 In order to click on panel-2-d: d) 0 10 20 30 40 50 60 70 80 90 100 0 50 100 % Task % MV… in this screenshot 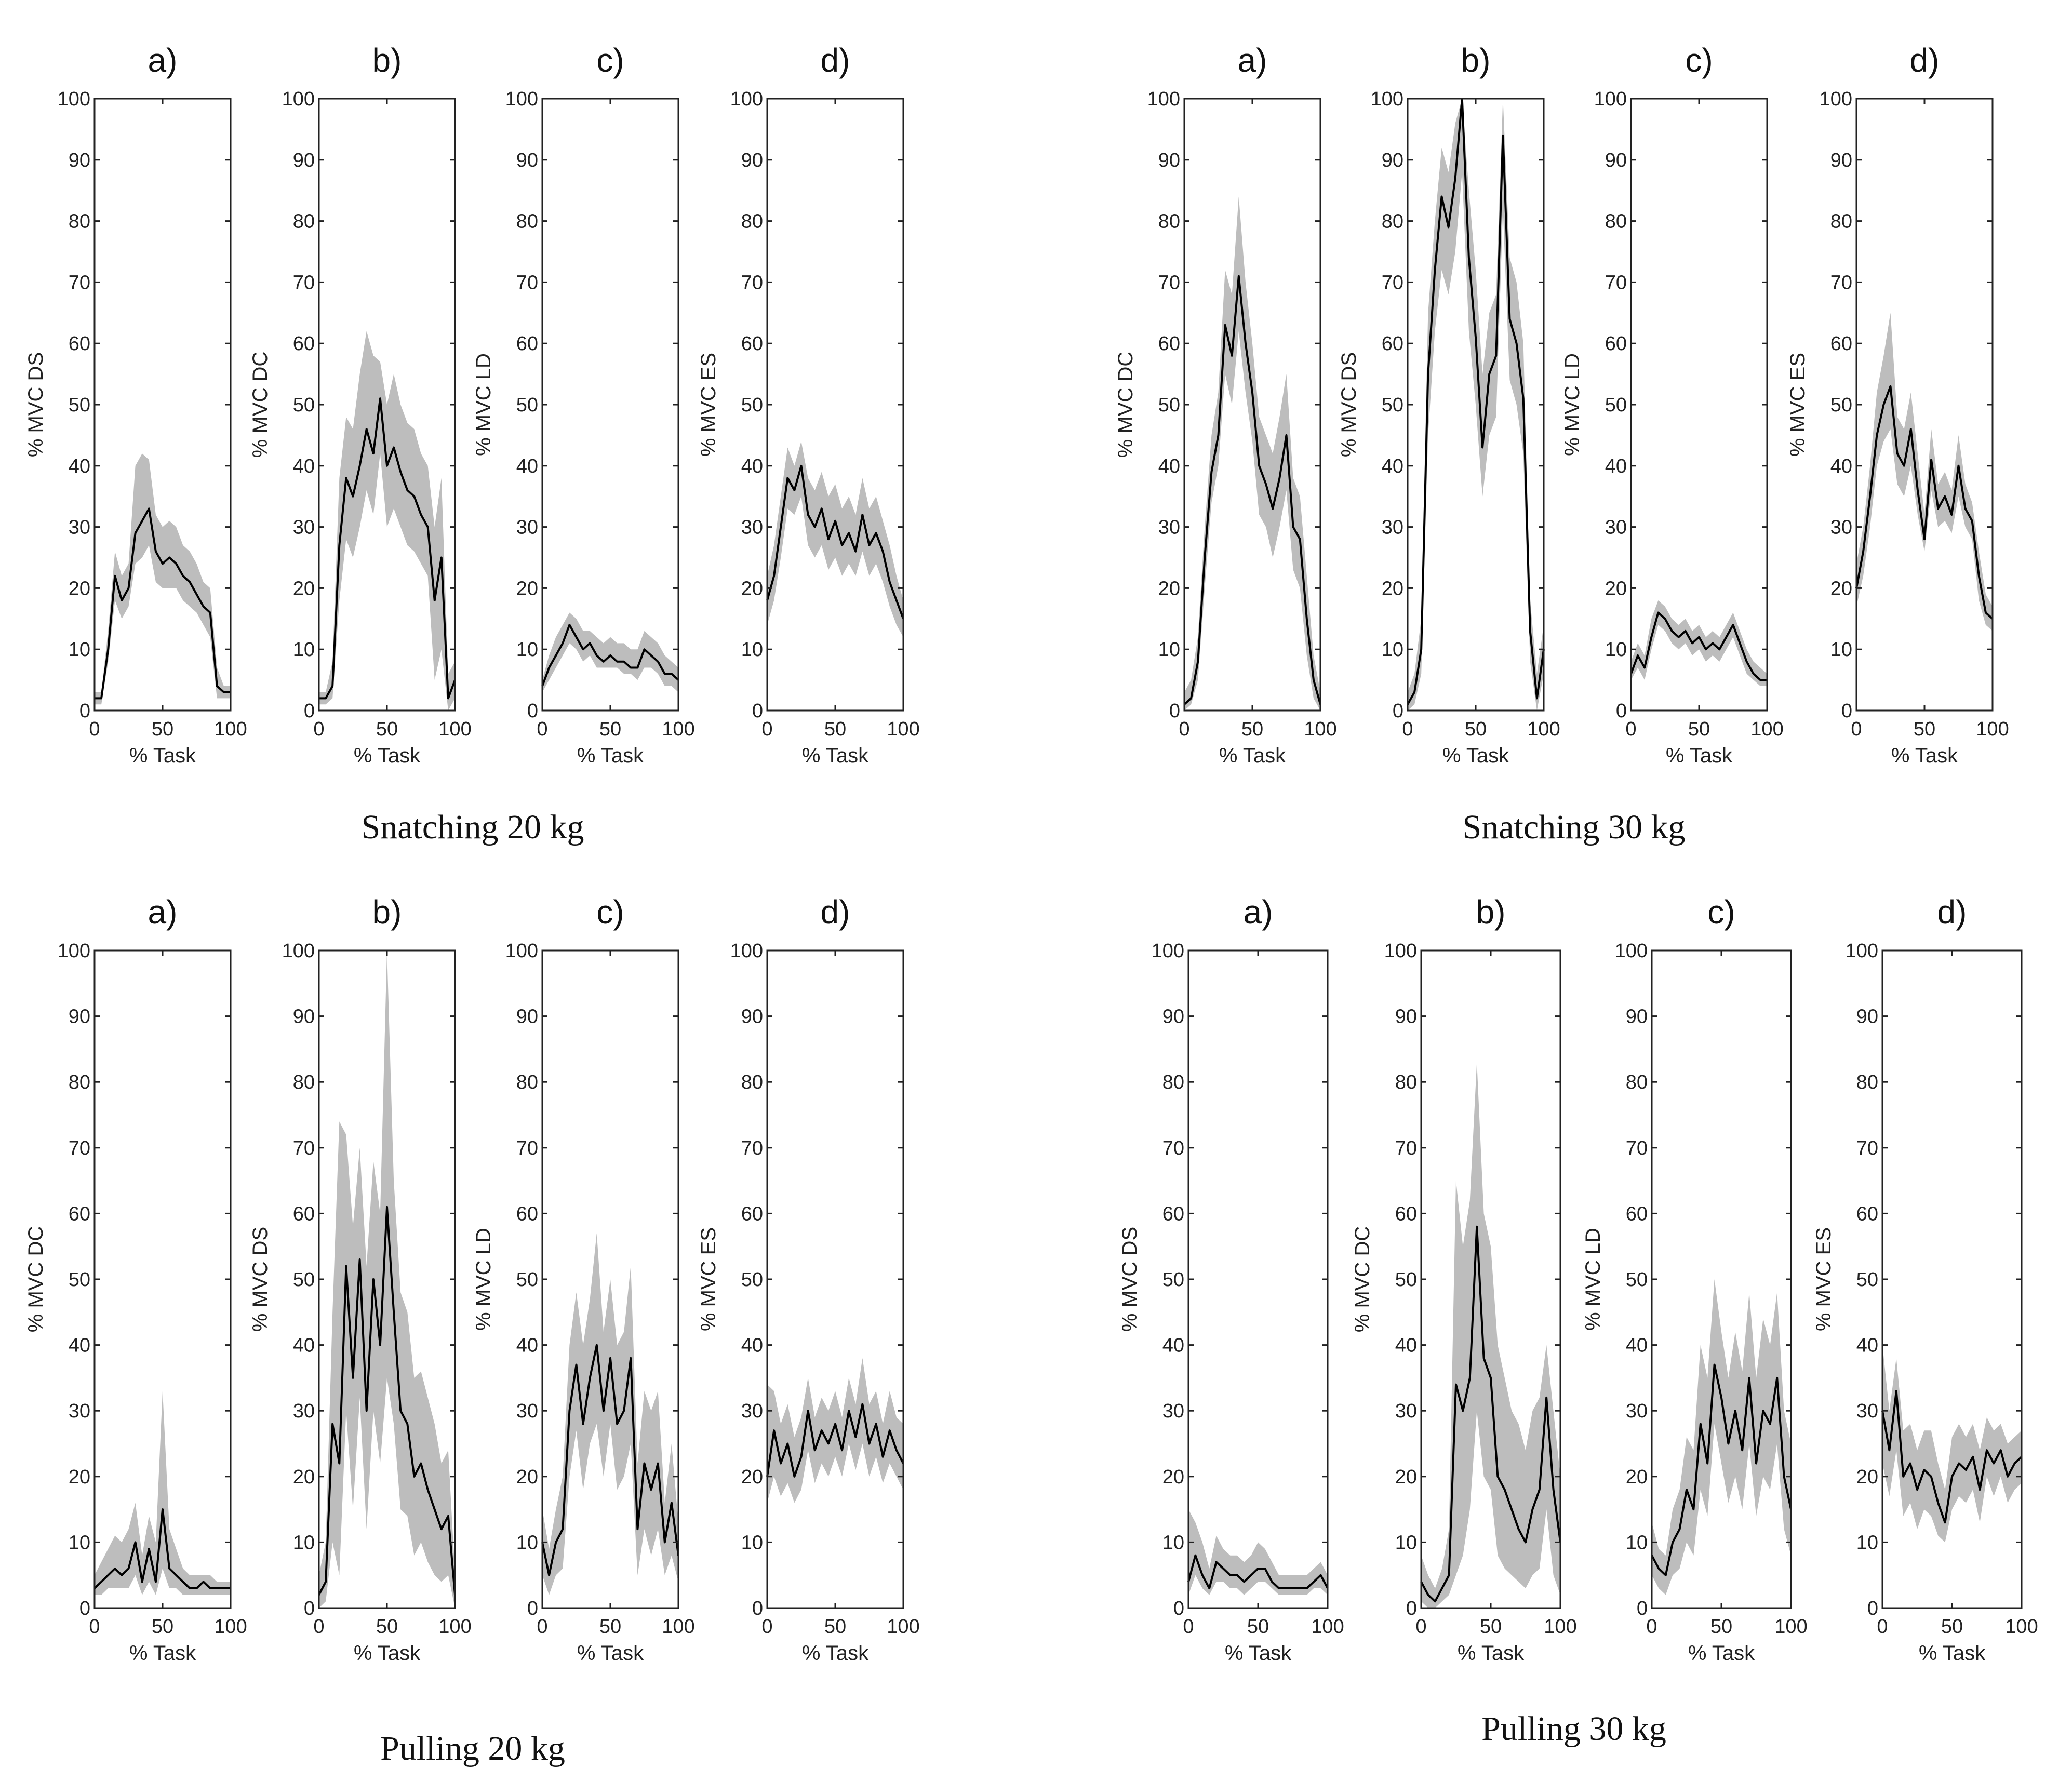, I will do `click(1897, 404)`.